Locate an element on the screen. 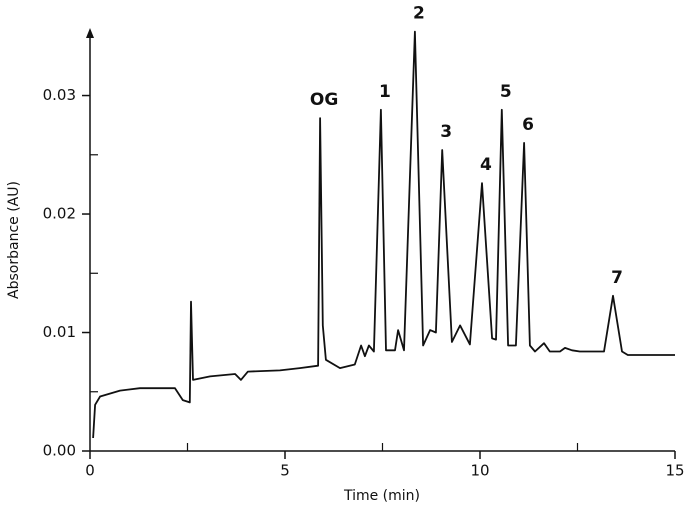 The height and width of the screenshot is (508, 685). x-tick-label: 10 is located at coordinates (479, 471).